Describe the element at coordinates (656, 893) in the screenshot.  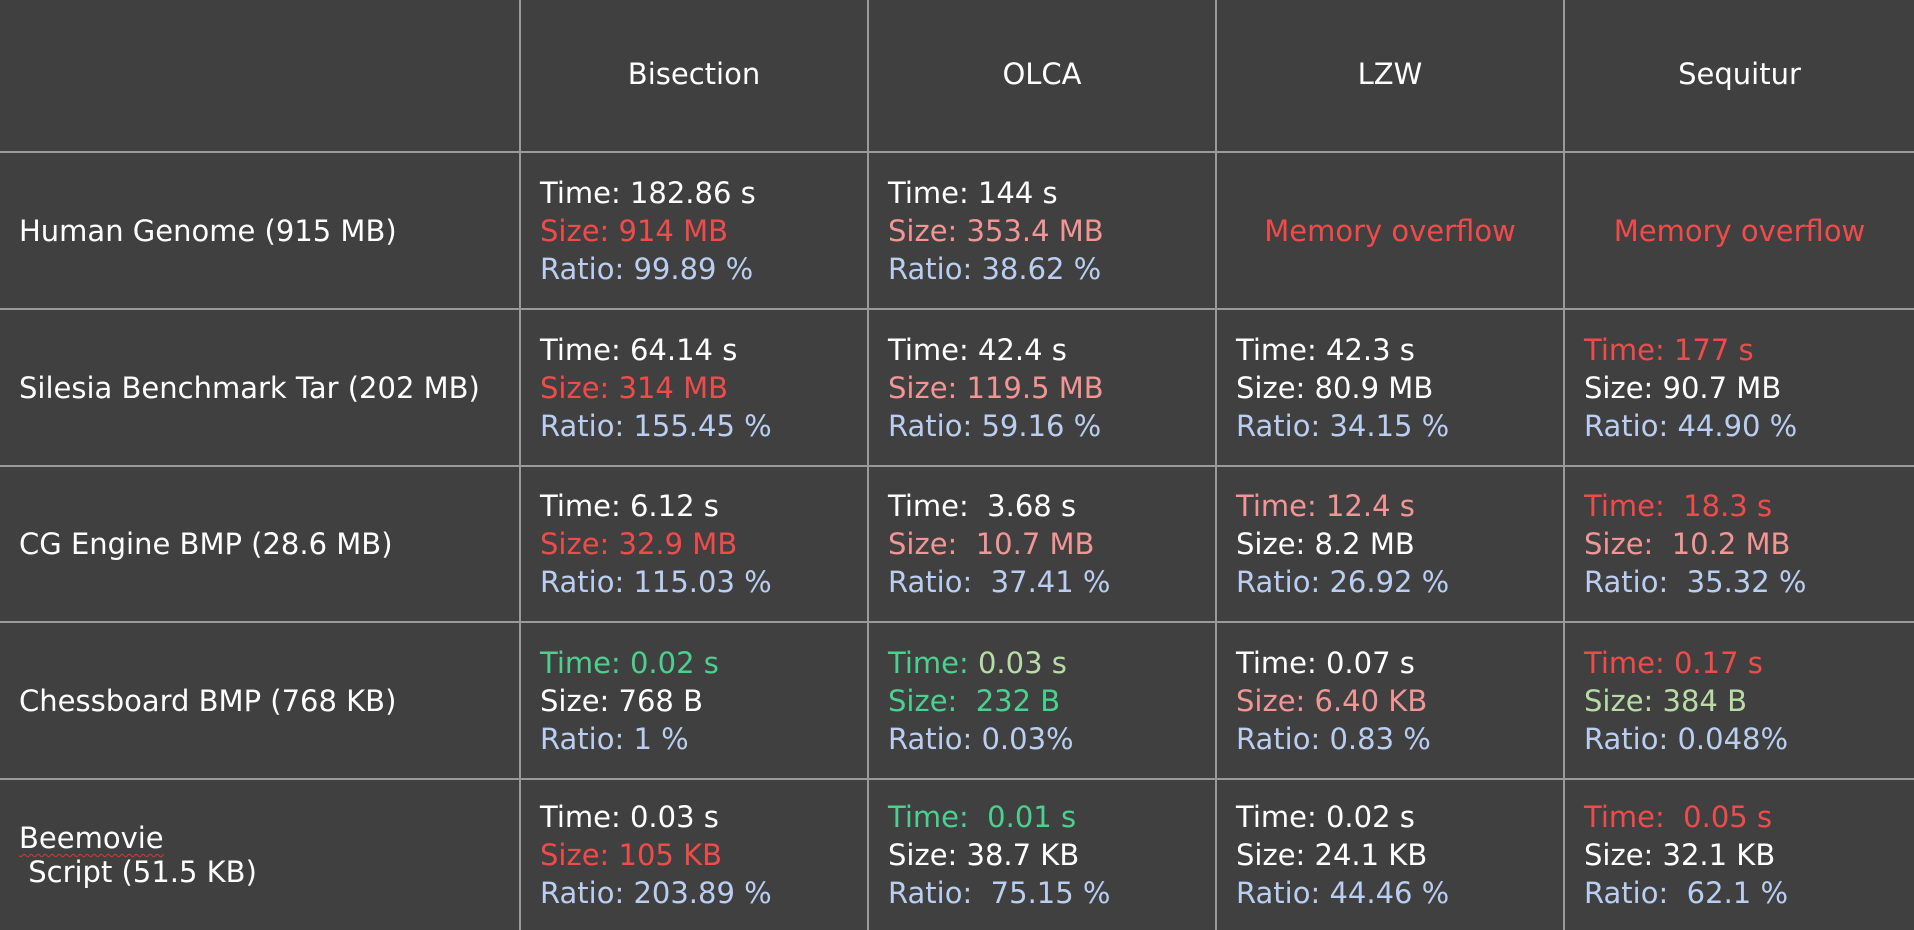
I see `ratio-value: Ratio: 203.89 %` at that location.